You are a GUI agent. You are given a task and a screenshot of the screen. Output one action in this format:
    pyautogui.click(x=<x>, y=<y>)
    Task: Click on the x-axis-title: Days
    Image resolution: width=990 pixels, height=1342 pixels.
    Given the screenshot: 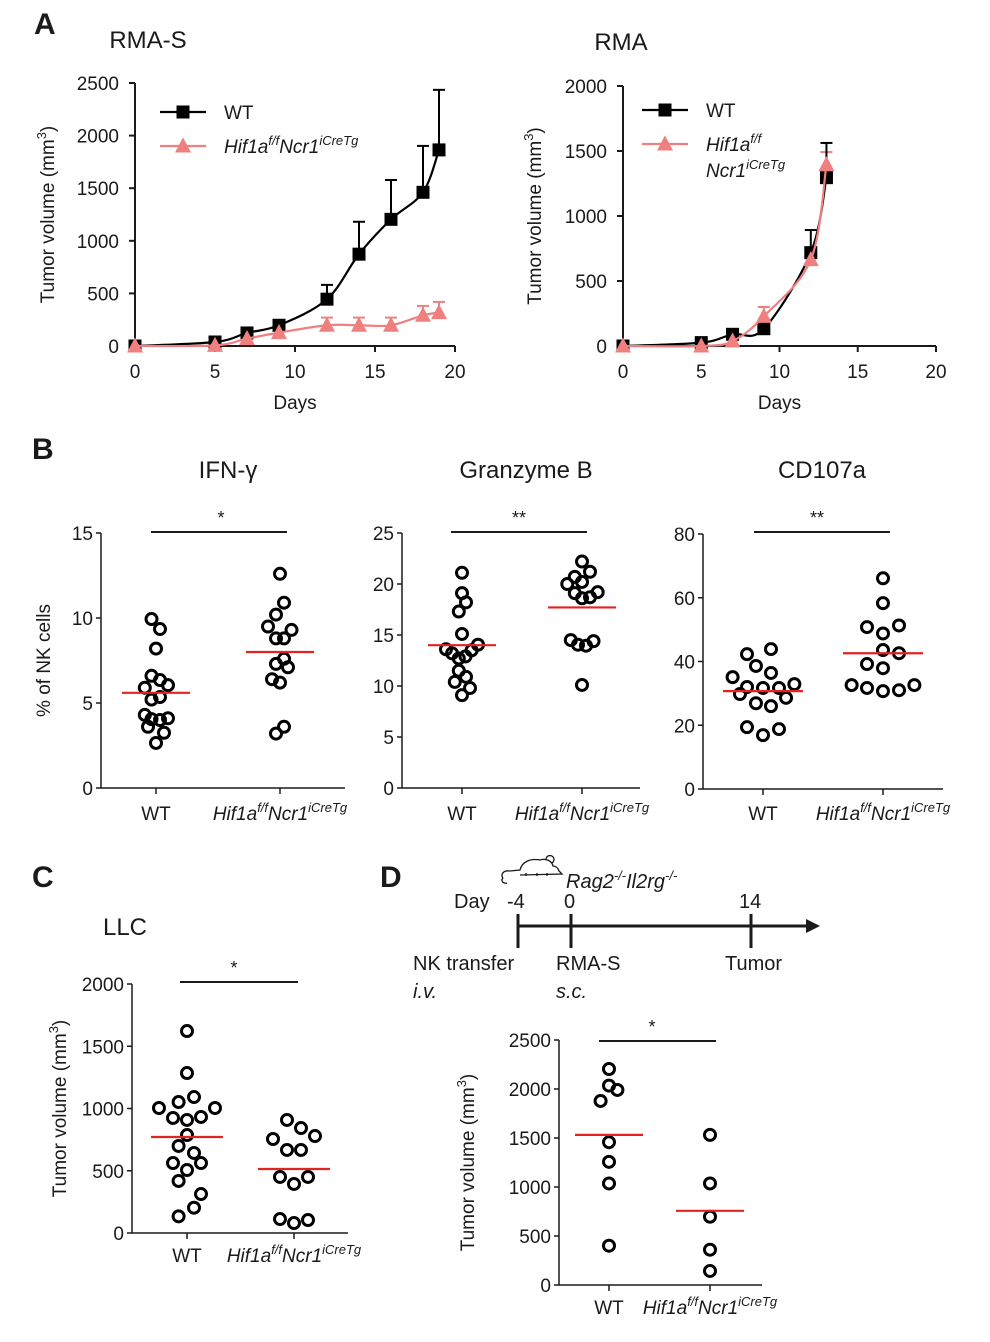 What is the action you would take?
    pyautogui.click(x=294, y=403)
    